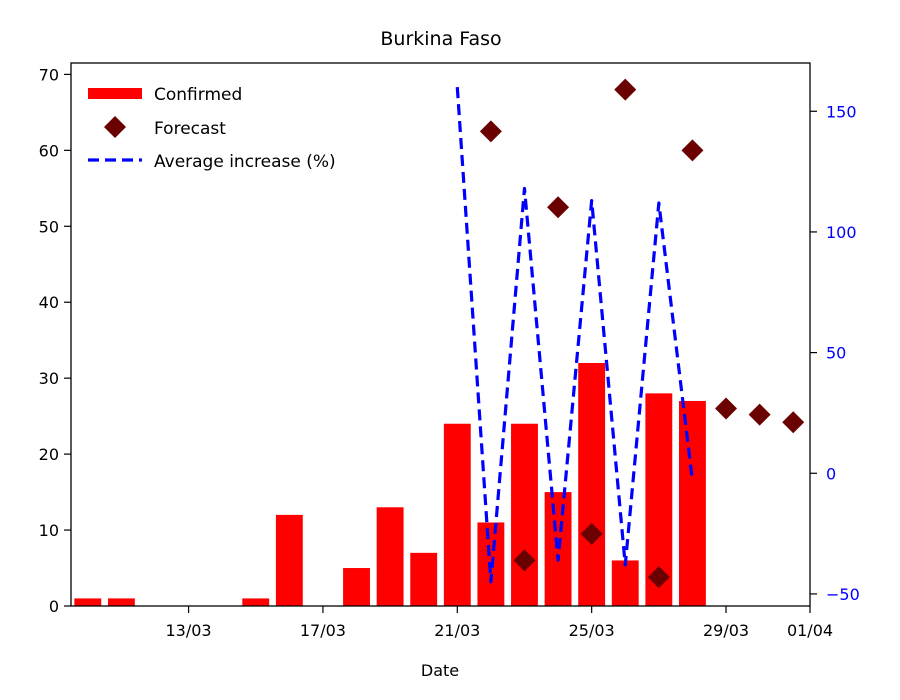 This screenshot has width=900, height=700. I want to click on y-axis-right: −50 0 50 100 150, so click(835, 353).